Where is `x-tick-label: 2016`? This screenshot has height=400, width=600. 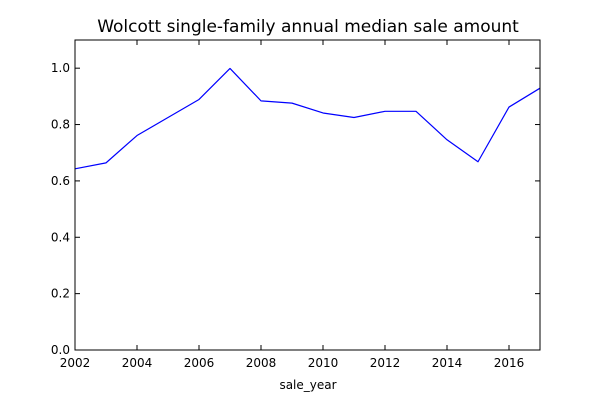 x-tick-label: 2016 is located at coordinates (509, 363).